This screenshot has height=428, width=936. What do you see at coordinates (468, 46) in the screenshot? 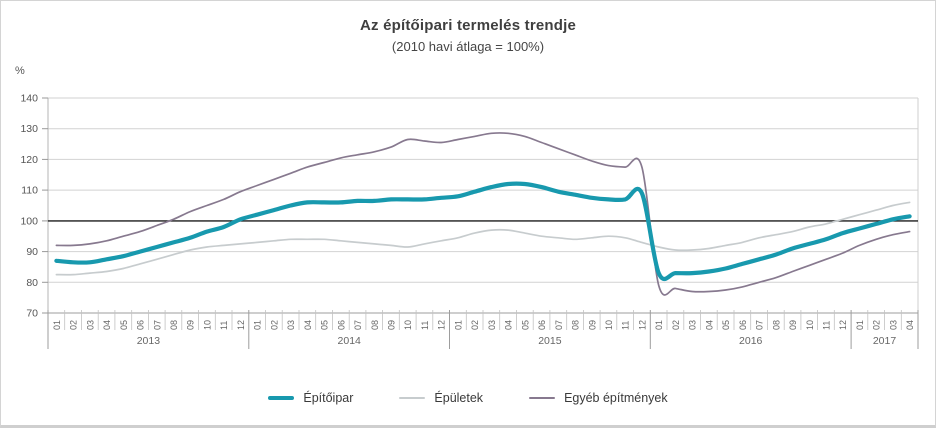
I see `chart-subtitle: (2010 havi átlaga = 100%)` at bounding box center [468, 46].